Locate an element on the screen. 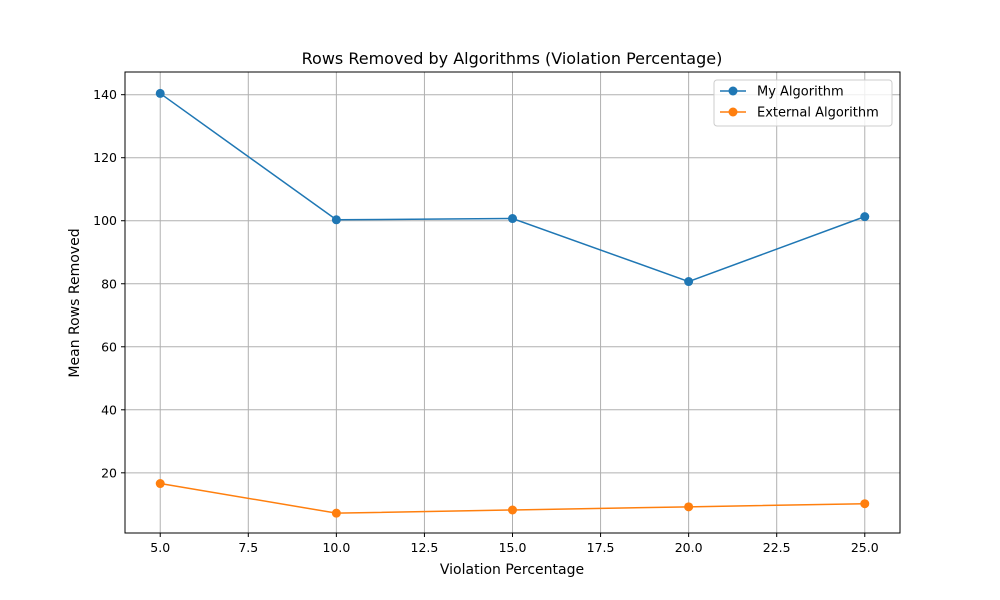  y-tick-label: 20 is located at coordinates (109, 472).